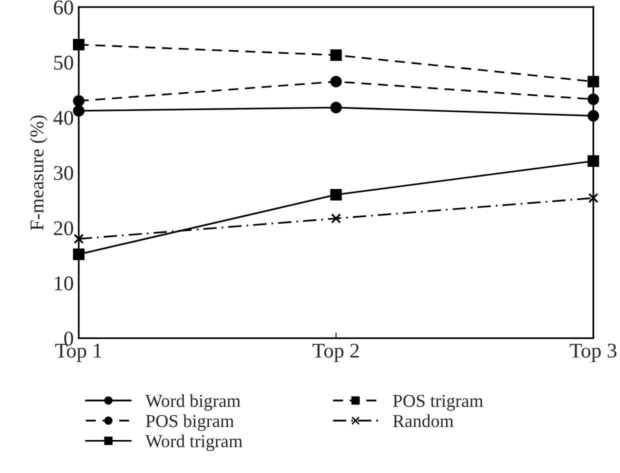  Describe the element at coordinates (39, 172) in the screenshot. I see `y-axis-title: F-measure (%)` at that location.